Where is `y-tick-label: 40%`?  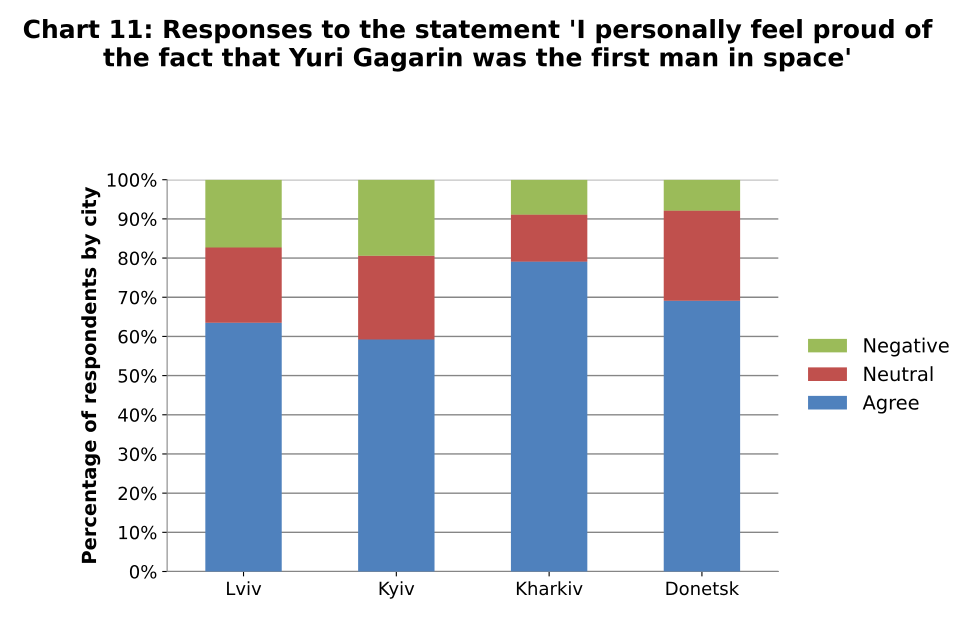
y-tick-label: 40% is located at coordinates (137, 415).